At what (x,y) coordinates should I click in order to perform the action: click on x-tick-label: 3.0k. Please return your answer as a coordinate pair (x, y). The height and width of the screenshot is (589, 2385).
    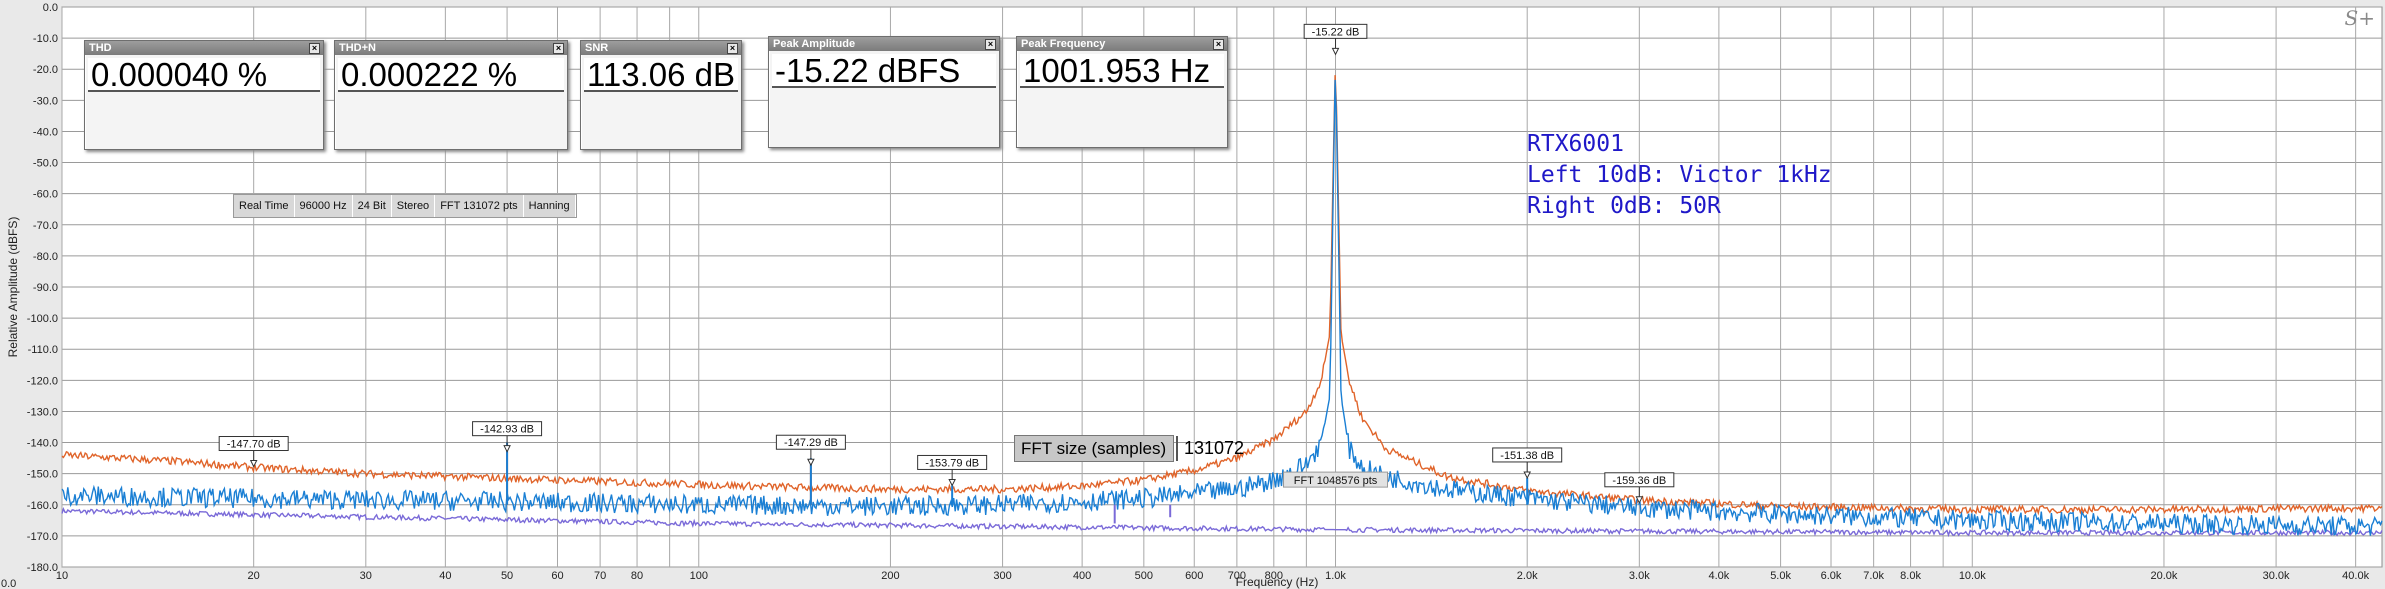
    Looking at the image, I should click on (1639, 576).